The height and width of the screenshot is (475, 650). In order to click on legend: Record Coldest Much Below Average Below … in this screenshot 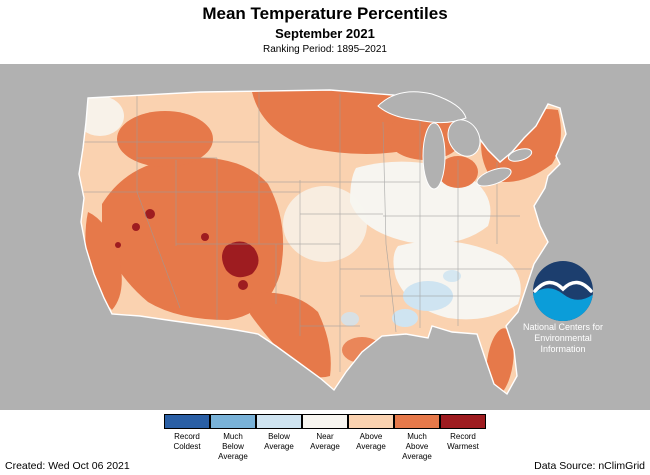, I will do `click(325, 438)`.